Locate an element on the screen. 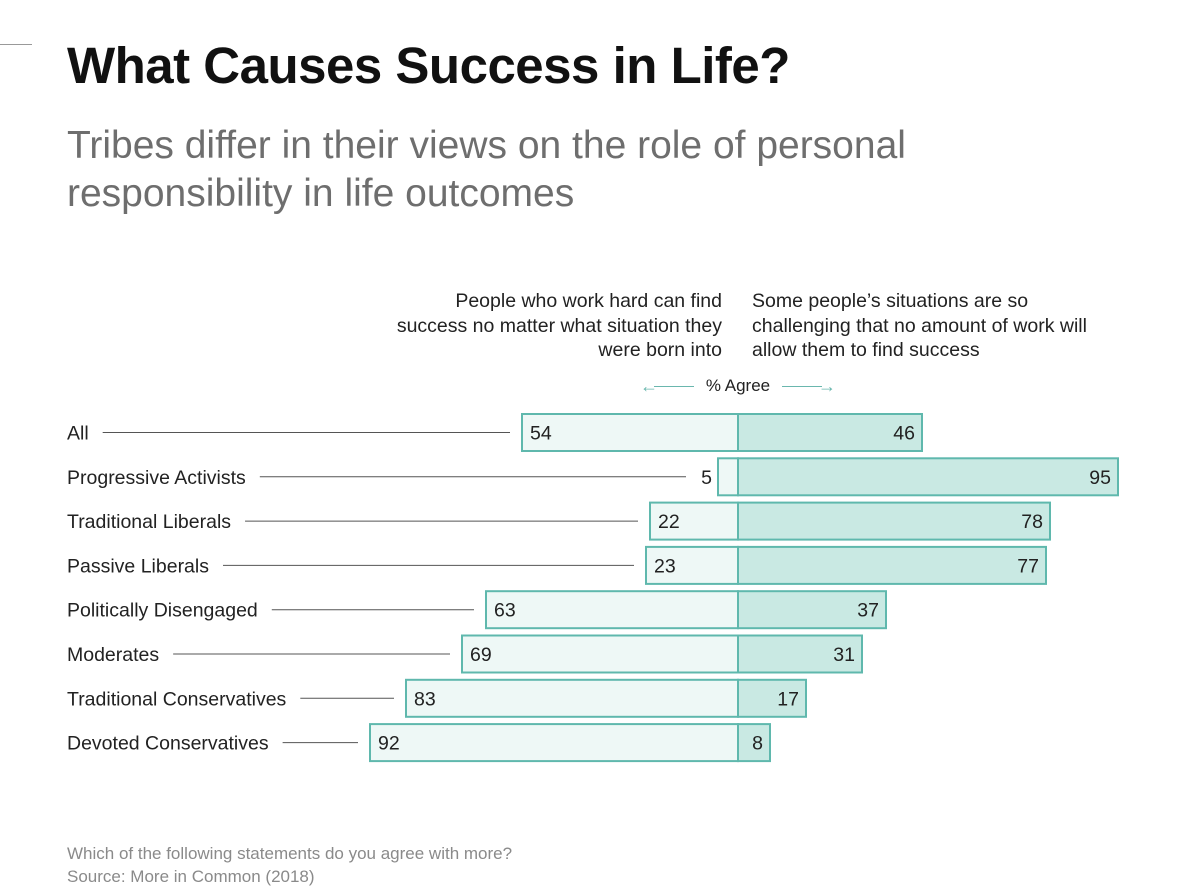 The image size is (1179, 888). right-value-label: 46 is located at coordinates (904, 434).